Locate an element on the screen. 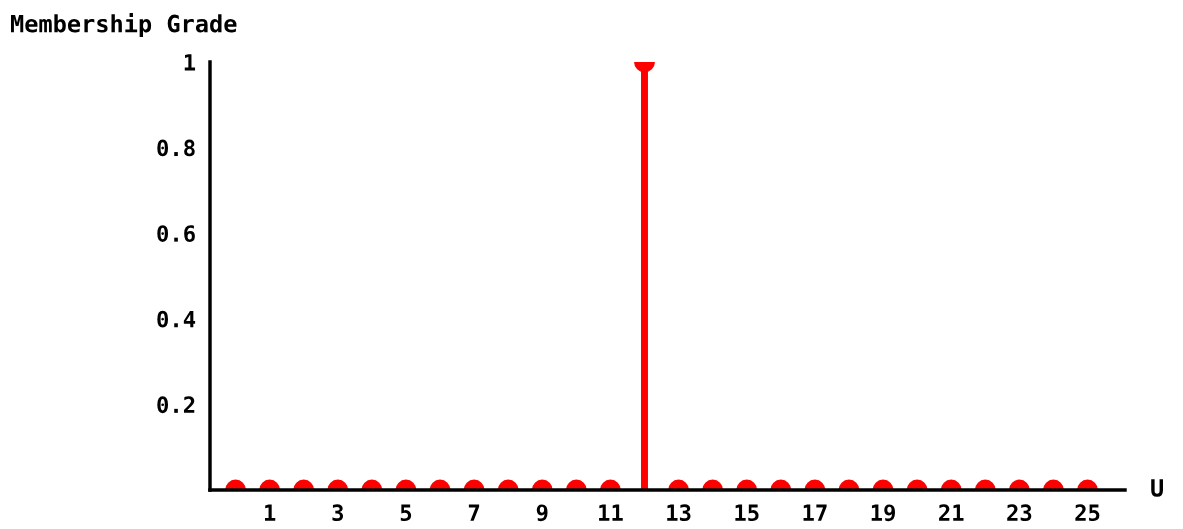 This screenshot has height=529, width=1183. x-tick-label: 15 is located at coordinates (747, 513).